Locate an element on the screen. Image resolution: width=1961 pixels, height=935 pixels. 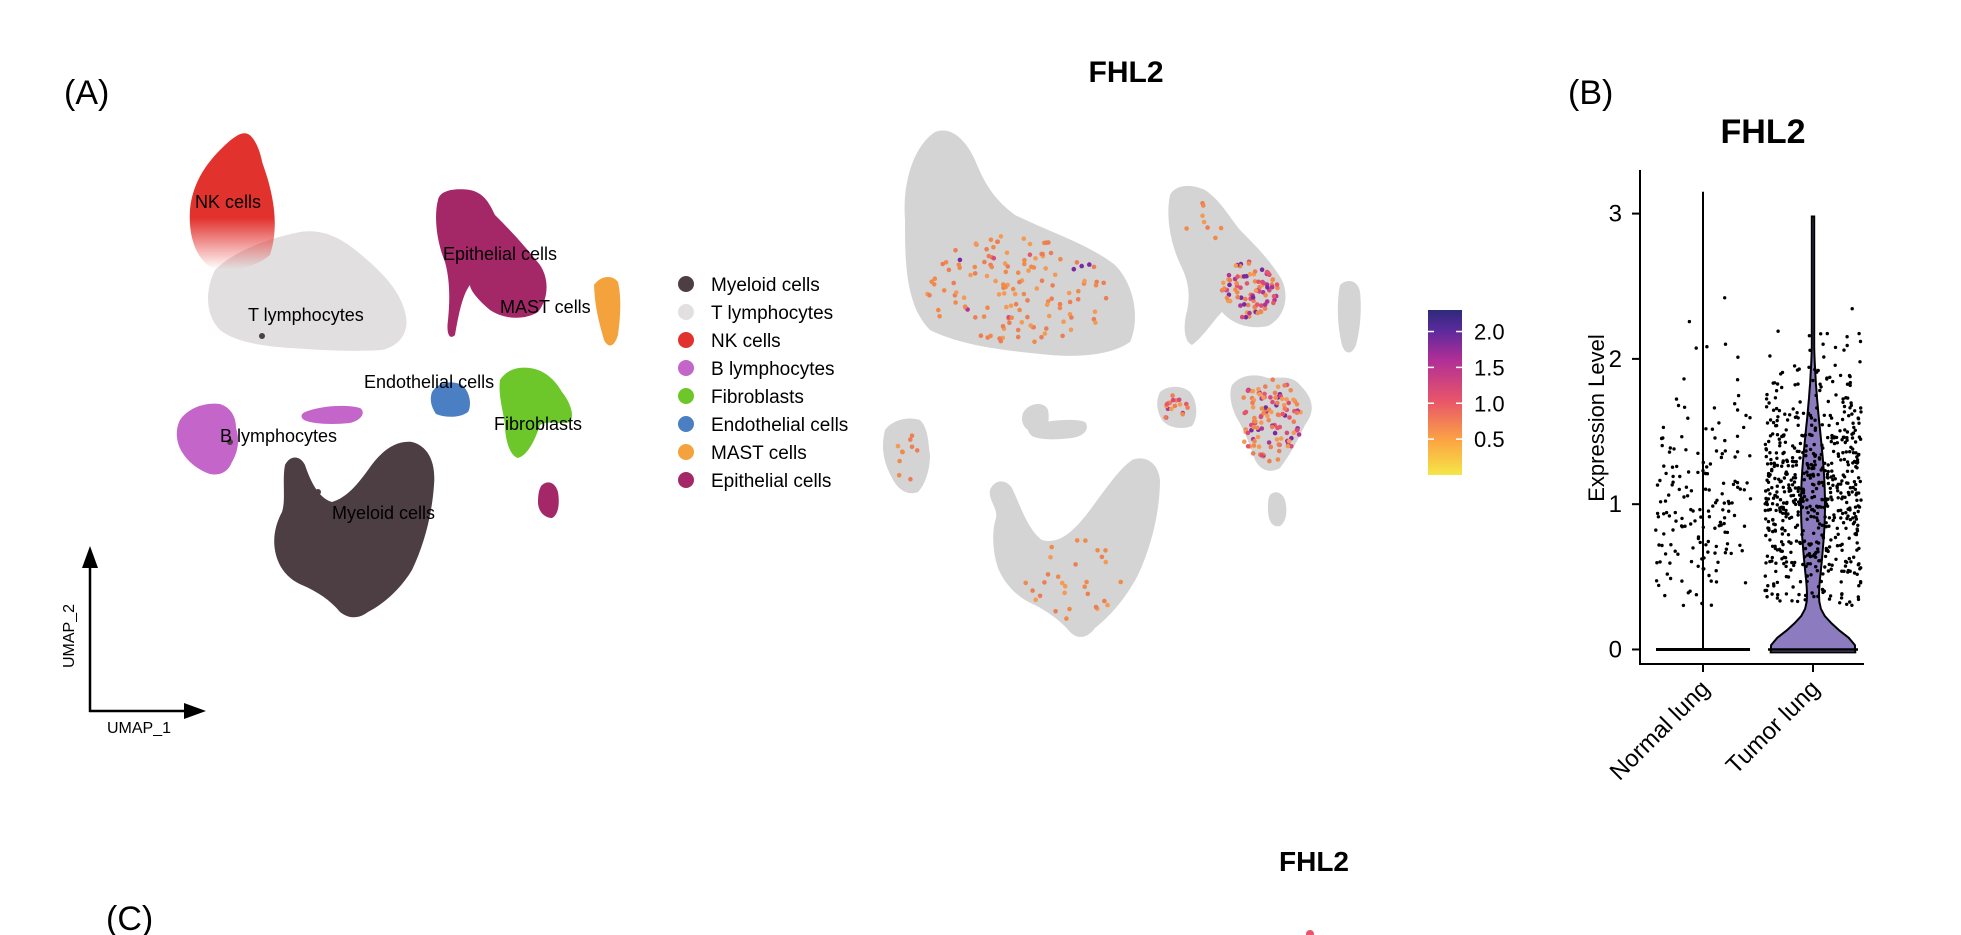
legend-label: Myeloid cells is located at coordinates (765, 285).